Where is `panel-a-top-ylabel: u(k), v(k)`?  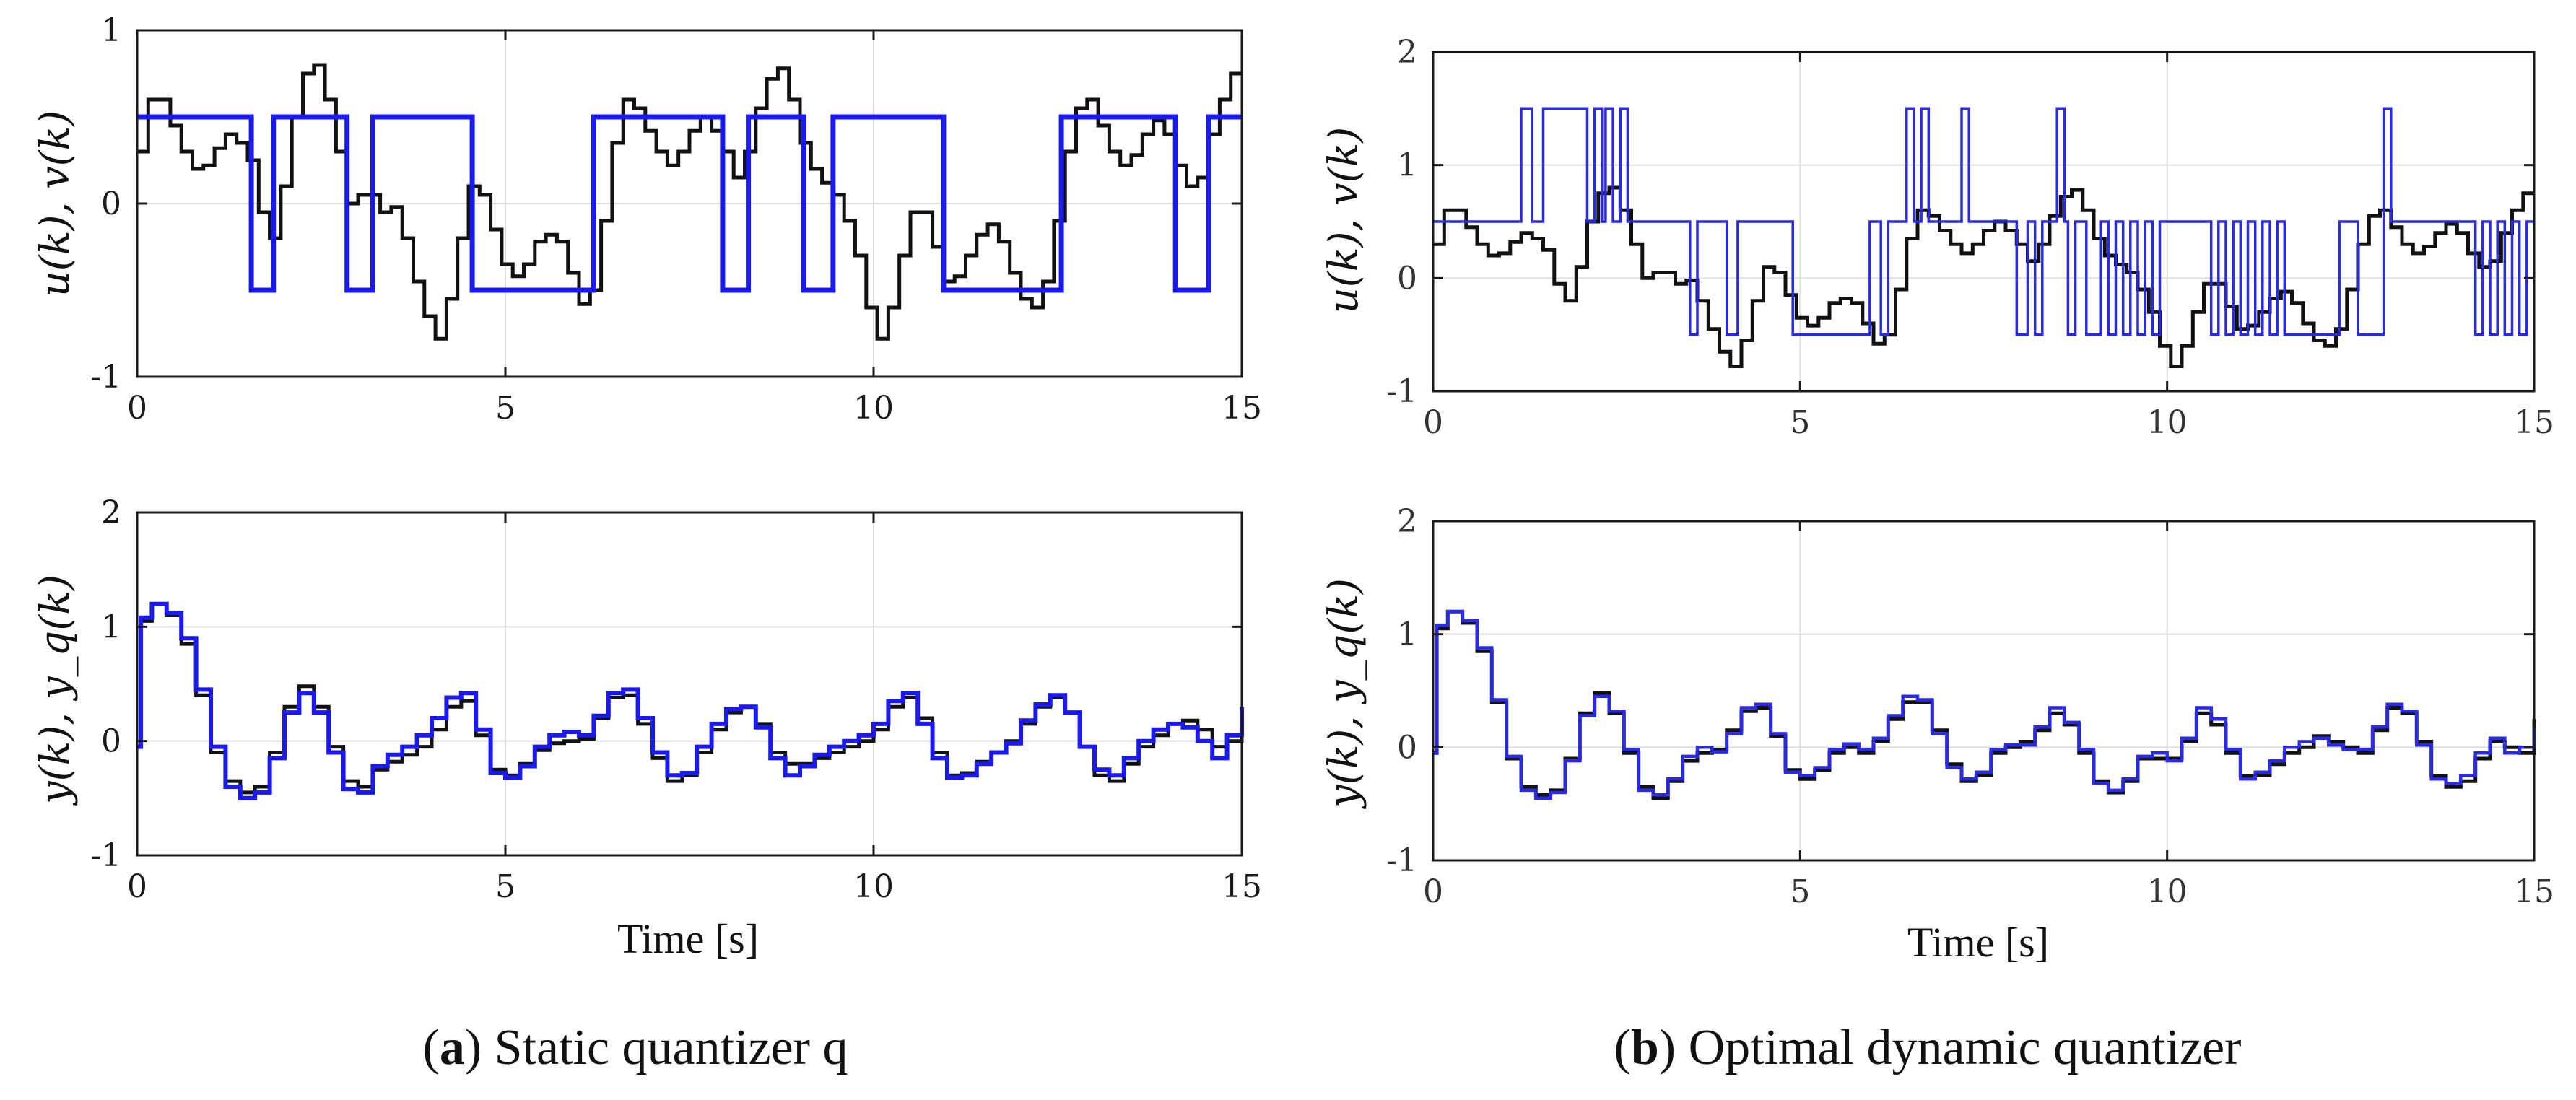 panel-a-top-ylabel: u(k), v(k) is located at coordinates (55, 203).